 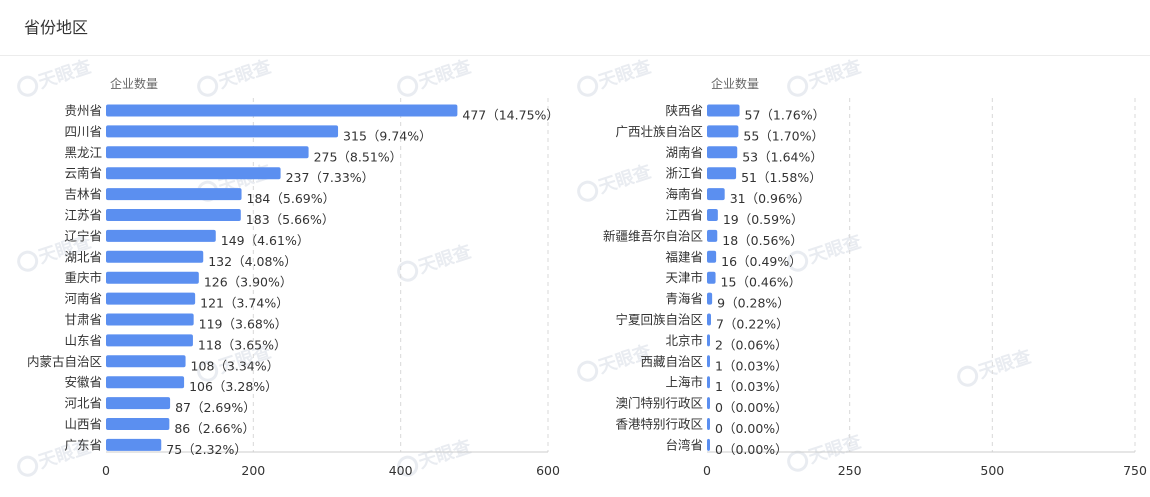 I want to click on x-tick-label: 200, so click(x=253, y=470).